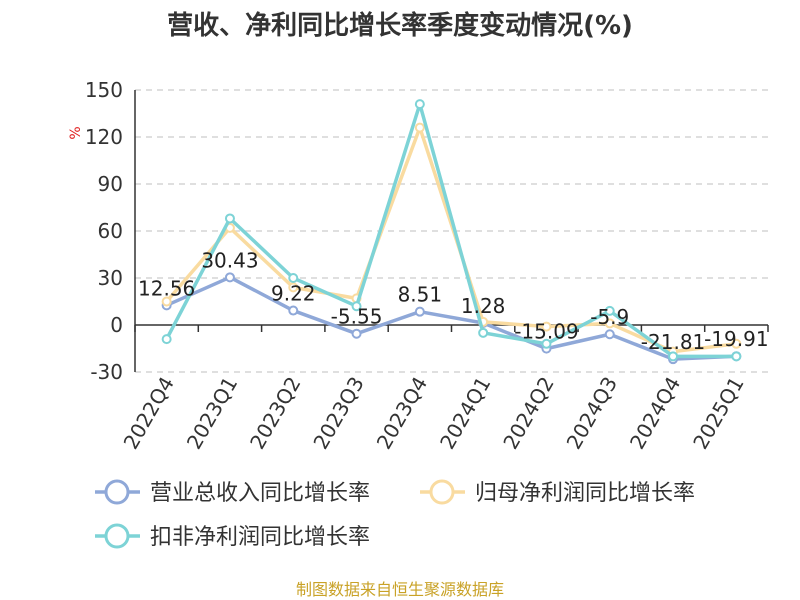 This screenshot has width=800, height=600. I want to click on data-label: -15.09, so click(546, 332).